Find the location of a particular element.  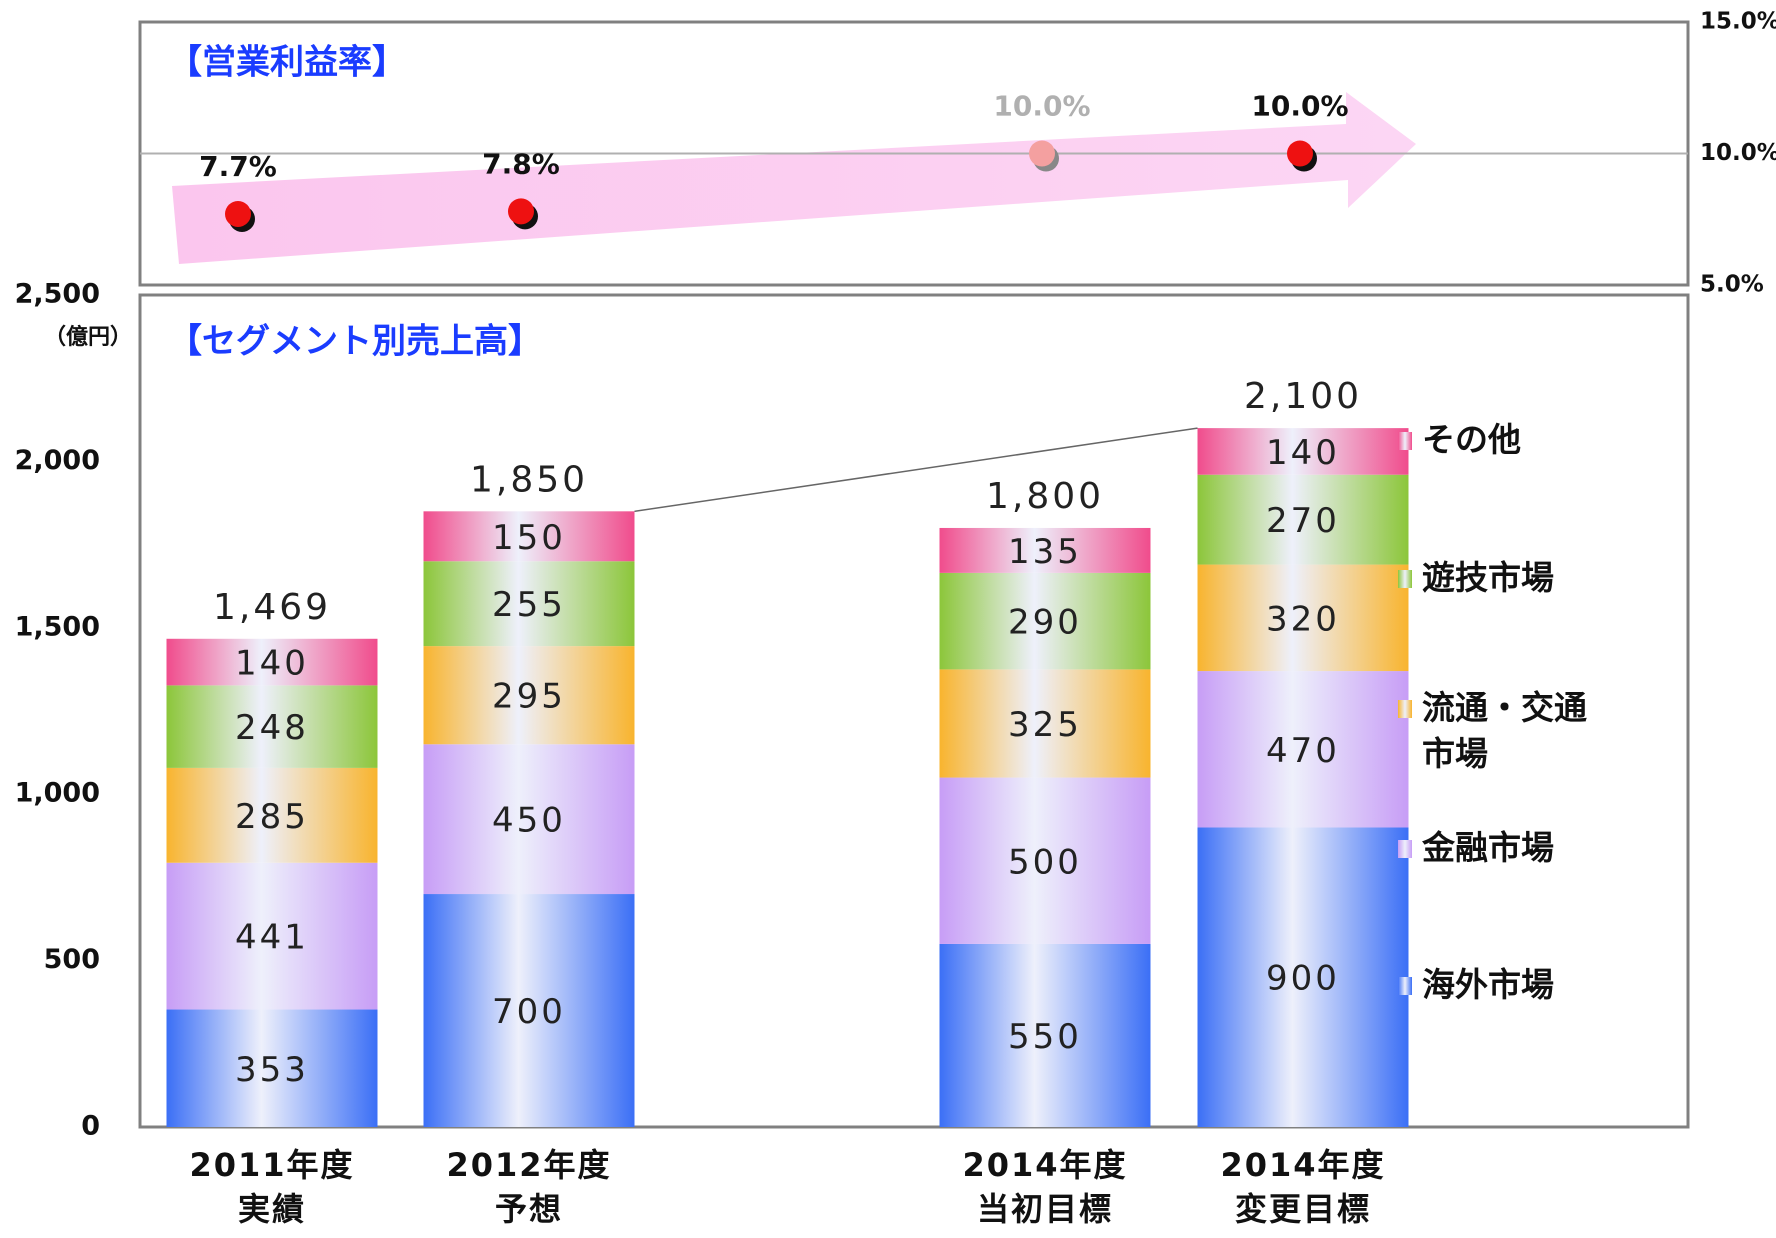

x-tick-label: 予想 is located at coordinates (529, 1209).